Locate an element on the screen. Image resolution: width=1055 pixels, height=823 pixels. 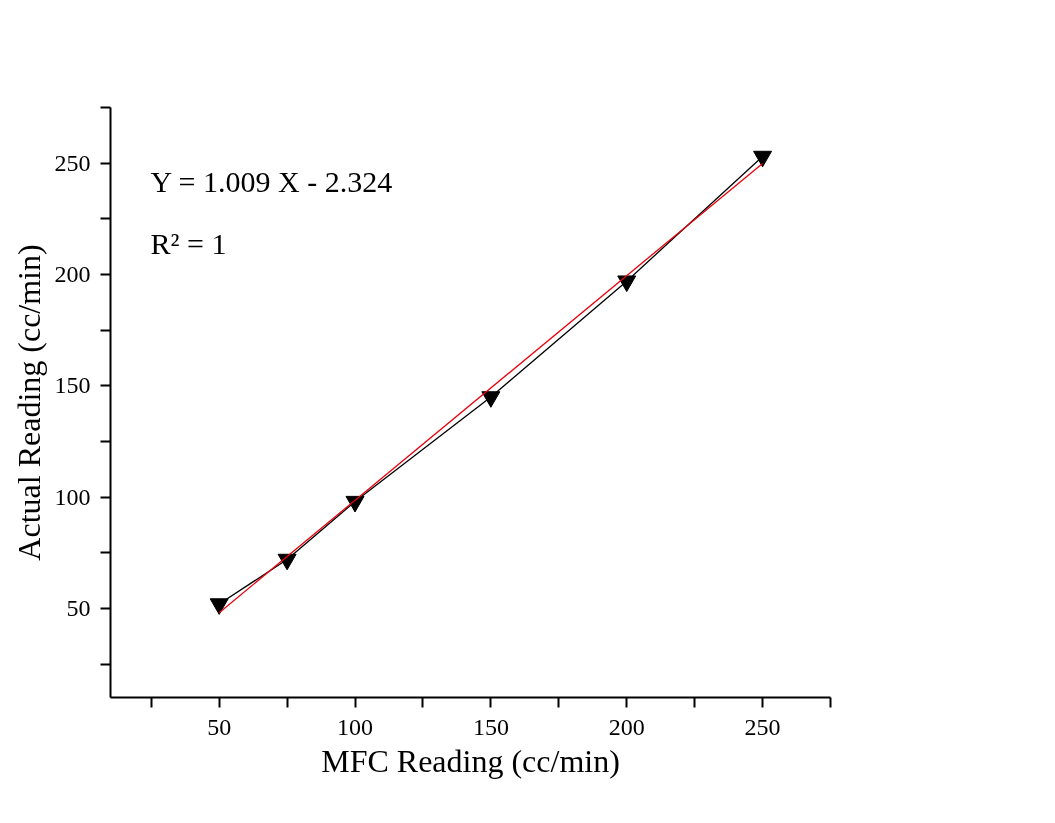
annotation: R² = 1 is located at coordinates (188, 243).